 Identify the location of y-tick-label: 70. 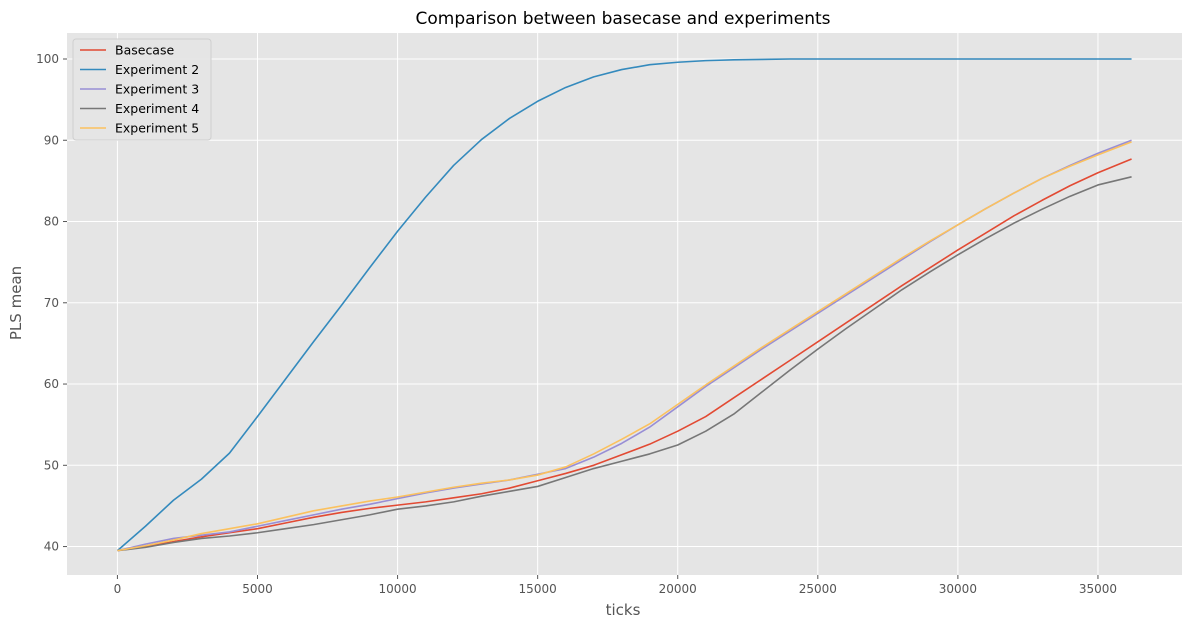
(51, 303).